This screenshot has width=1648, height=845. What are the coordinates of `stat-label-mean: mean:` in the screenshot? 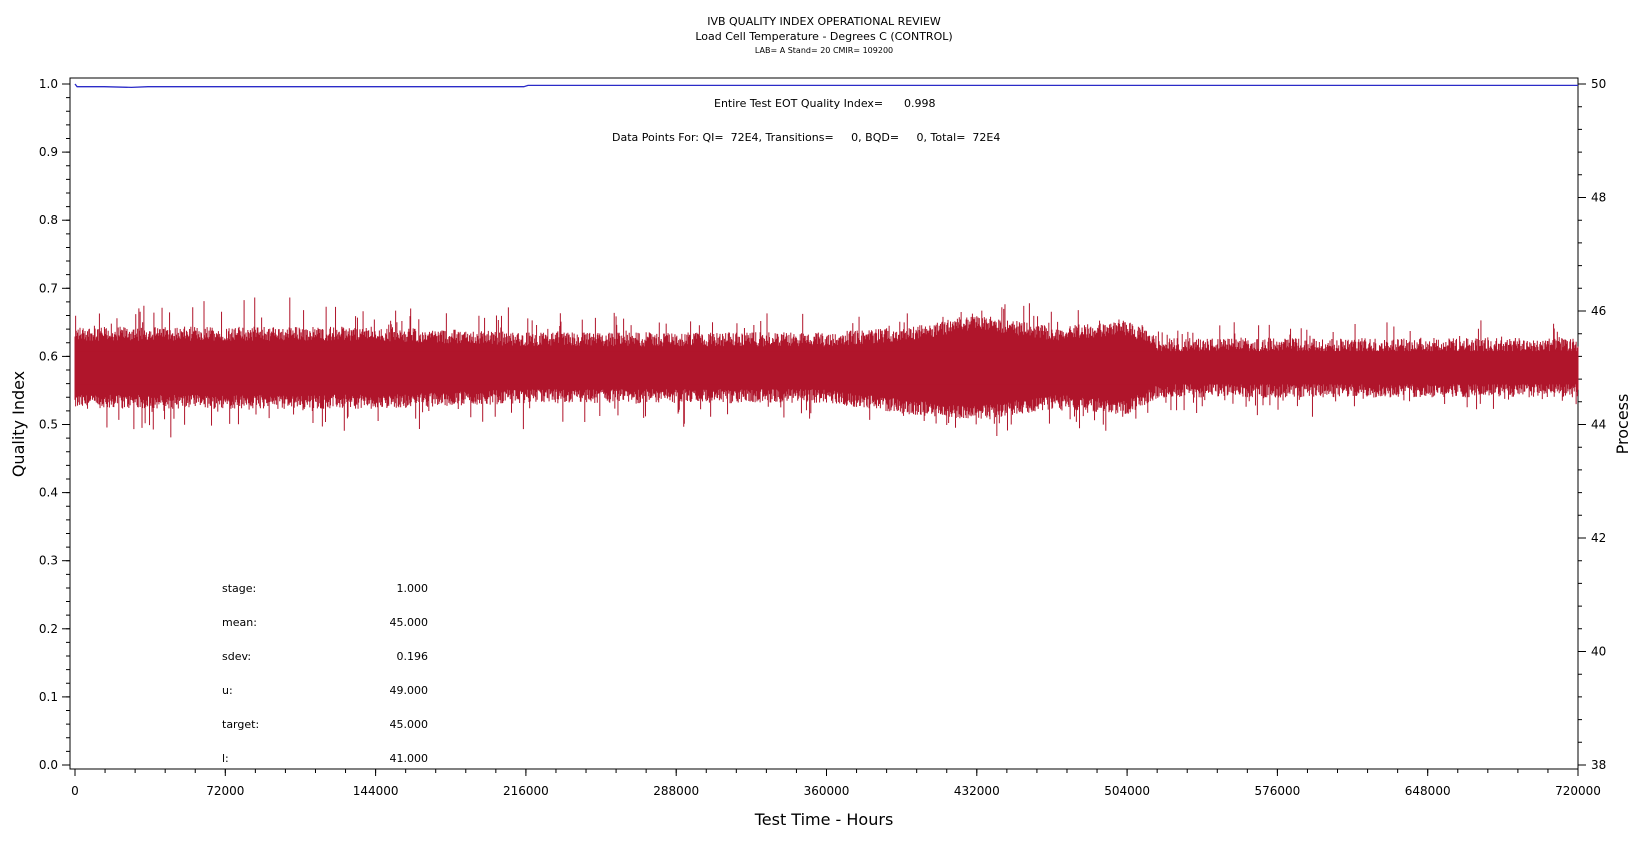 It's located at (239, 622).